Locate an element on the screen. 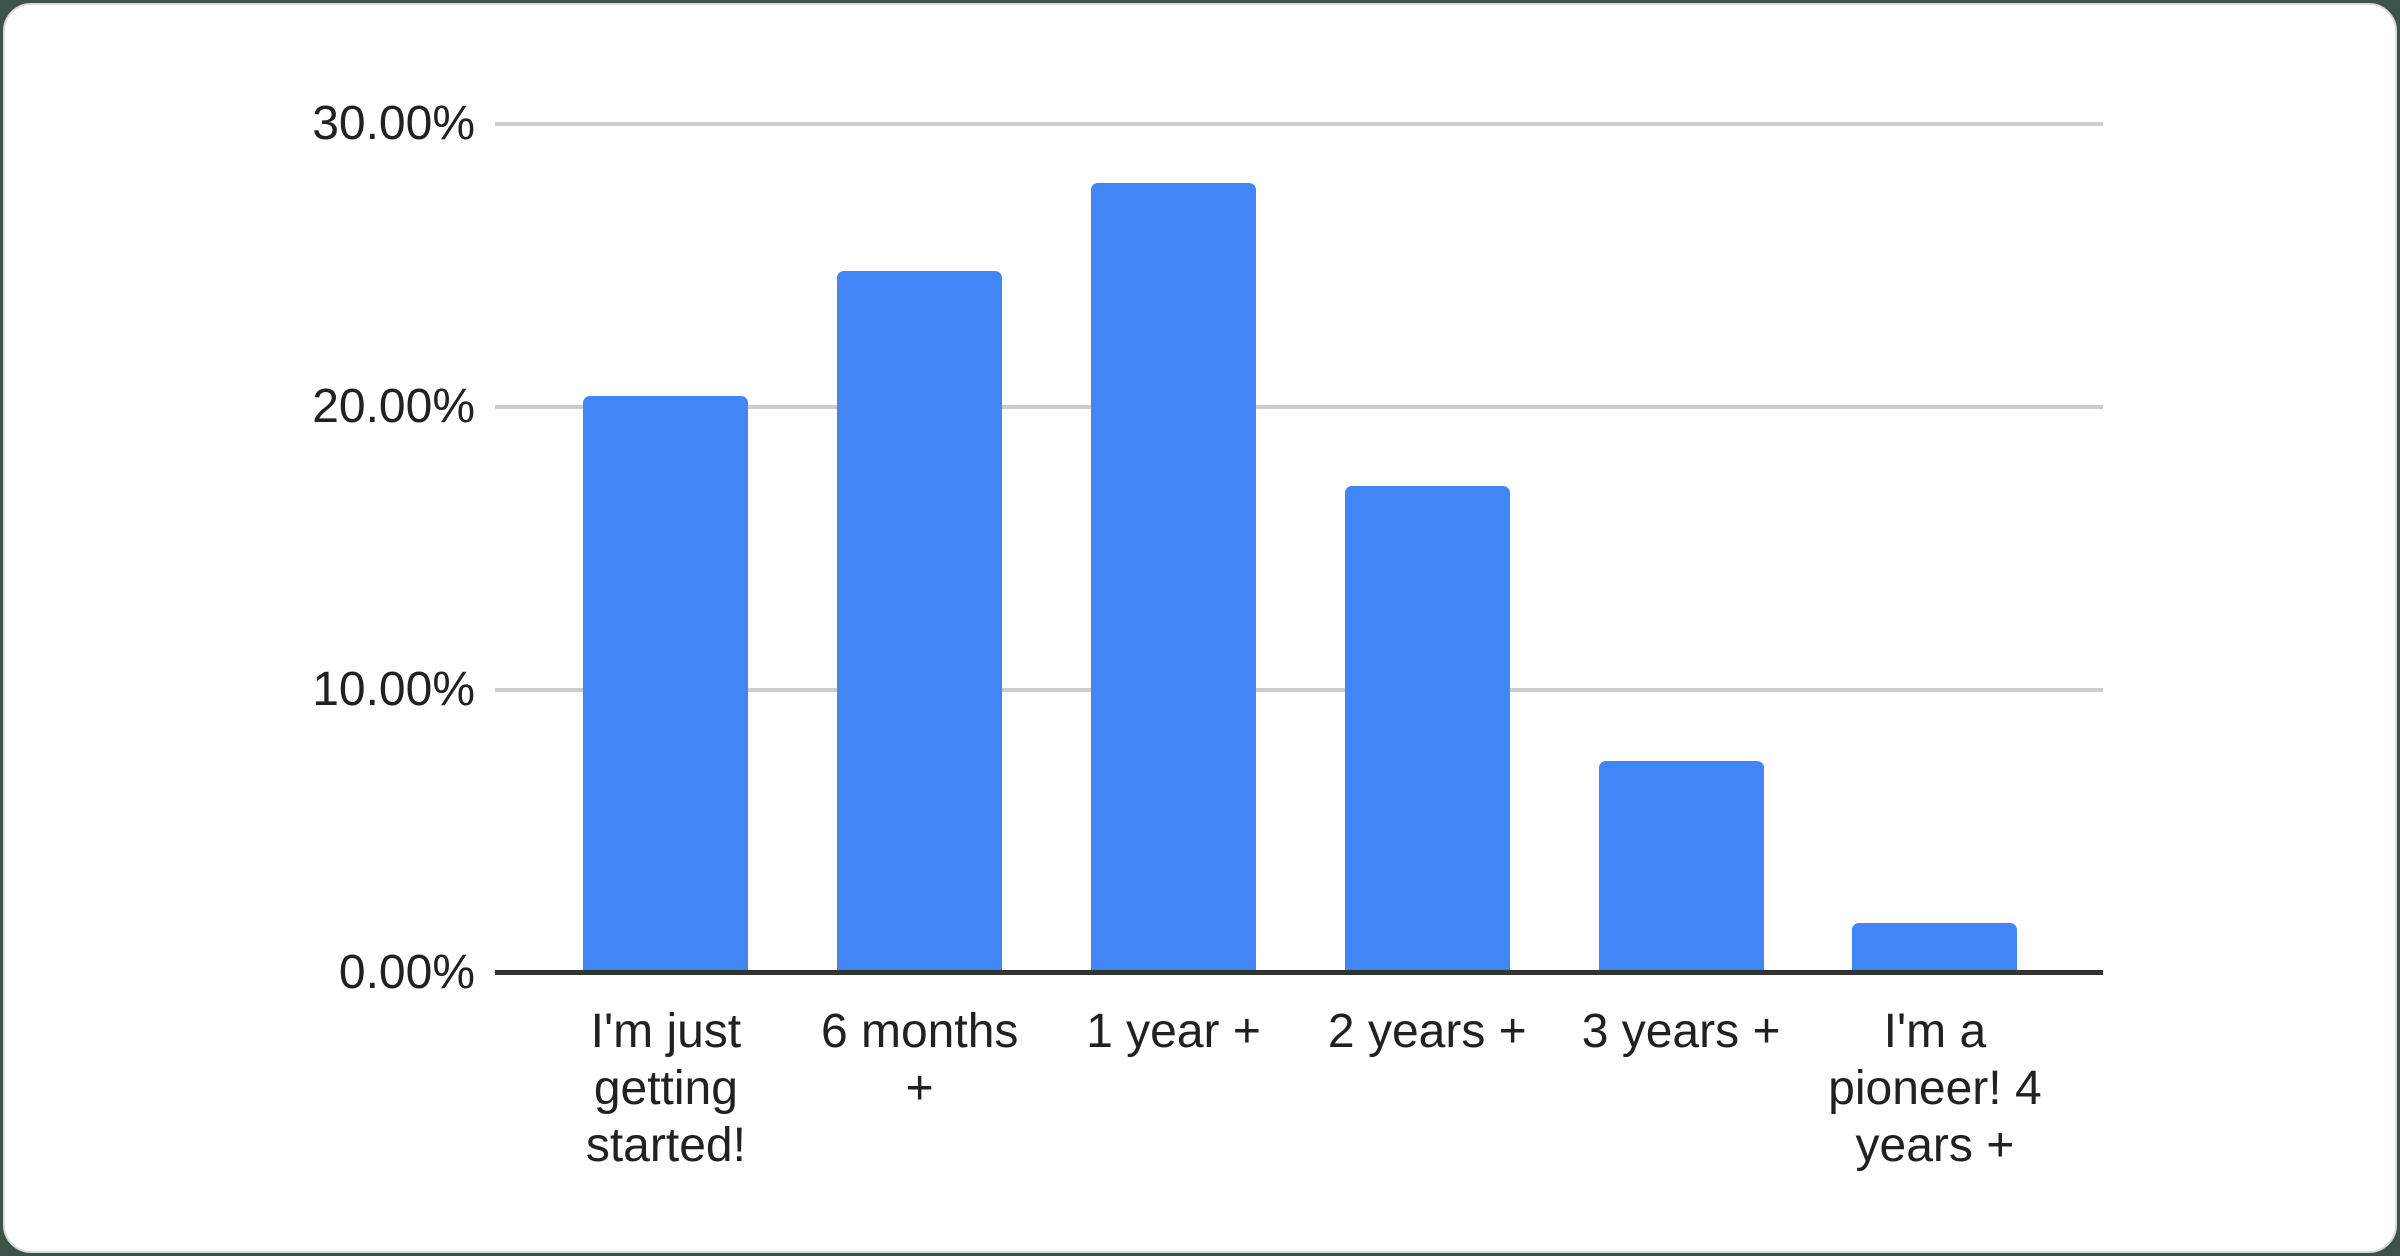  y-axis-tick-label: 0.00% is located at coordinates (406, 972).